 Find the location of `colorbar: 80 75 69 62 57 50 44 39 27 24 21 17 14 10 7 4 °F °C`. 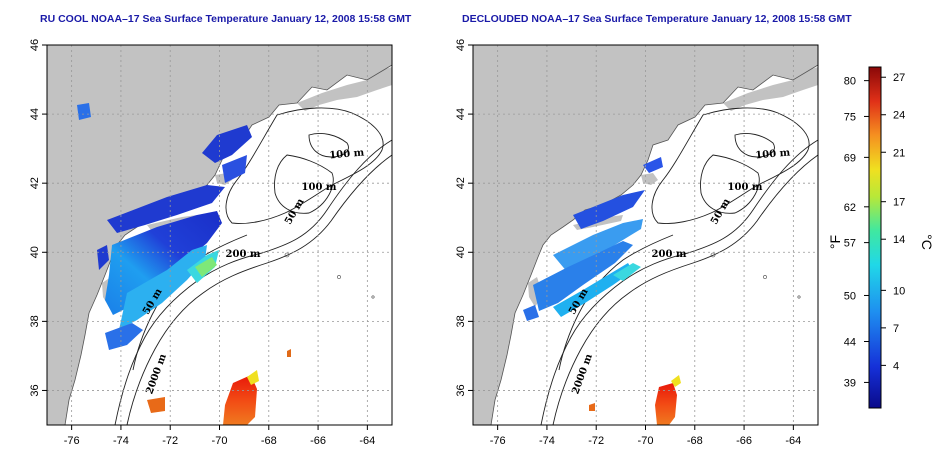

colorbar: 80 75 69 62 57 50 44 39 27 24 21 17 14 10 7 4 °F °C is located at coordinates (881, 237).